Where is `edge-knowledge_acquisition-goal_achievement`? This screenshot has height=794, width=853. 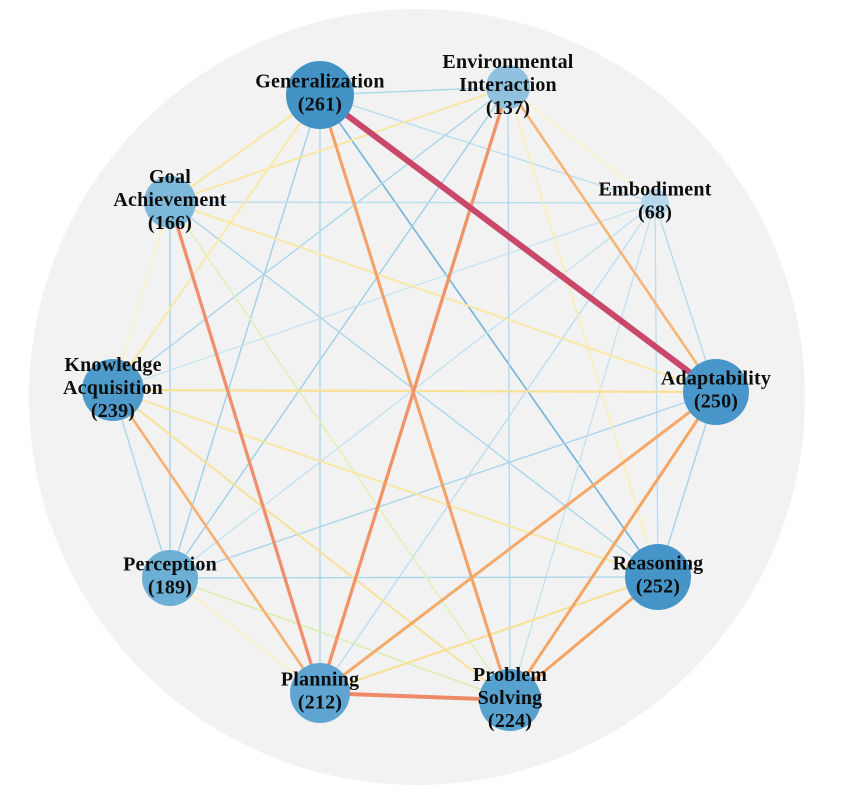
edge-knowledge_acquisition-goal_achievement is located at coordinates (141, 296).